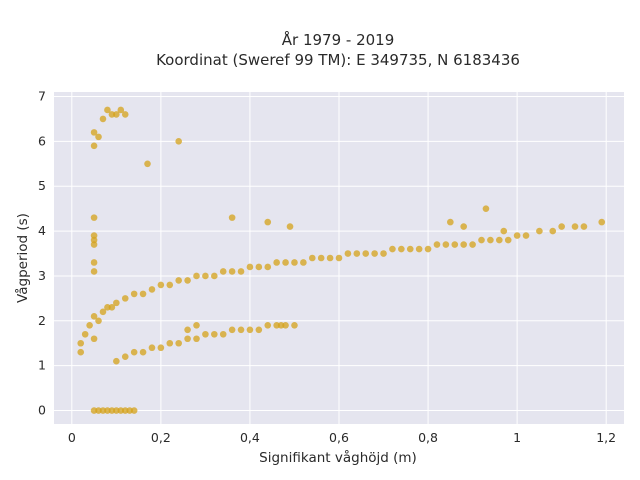 The width and height of the screenshot is (640, 480). Describe the element at coordinates (42, 185) in the screenshot. I see `y-tick-label: 5` at that location.